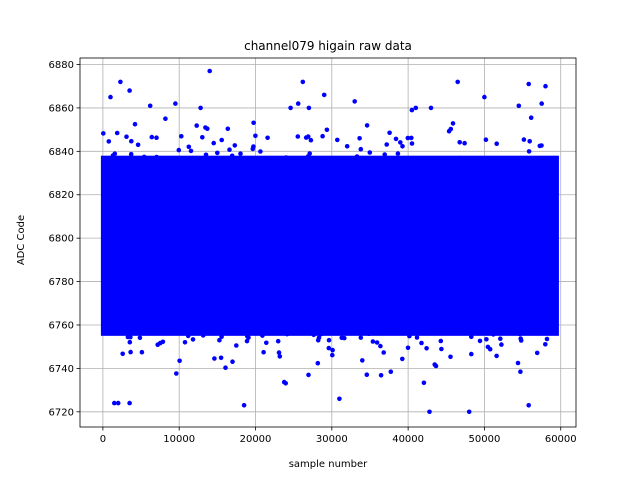 This screenshot has height=480, width=640. What do you see at coordinates (61, 369) in the screenshot?
I see `y-tick-label: 6740` at bounding box center [61, 369].